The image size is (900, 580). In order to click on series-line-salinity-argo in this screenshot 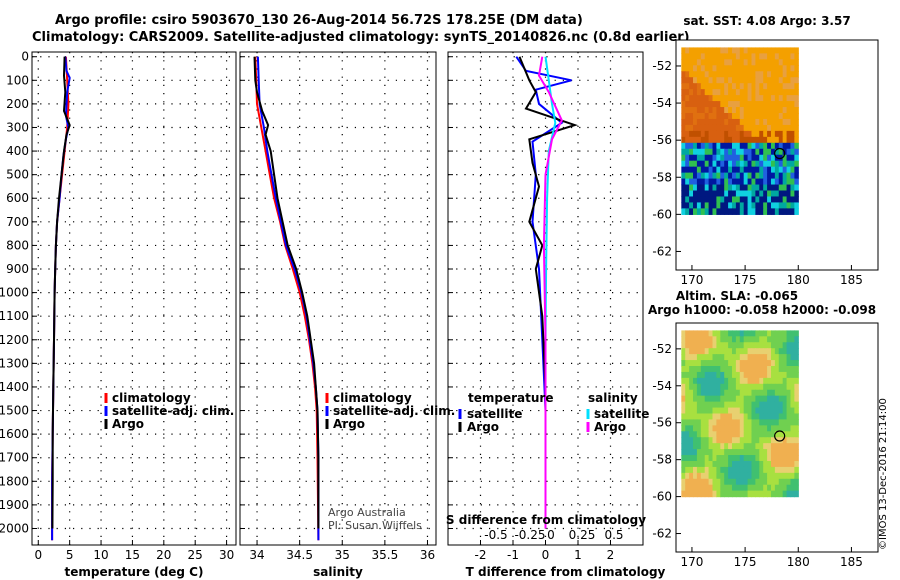, I will do `click(550, 292)`.